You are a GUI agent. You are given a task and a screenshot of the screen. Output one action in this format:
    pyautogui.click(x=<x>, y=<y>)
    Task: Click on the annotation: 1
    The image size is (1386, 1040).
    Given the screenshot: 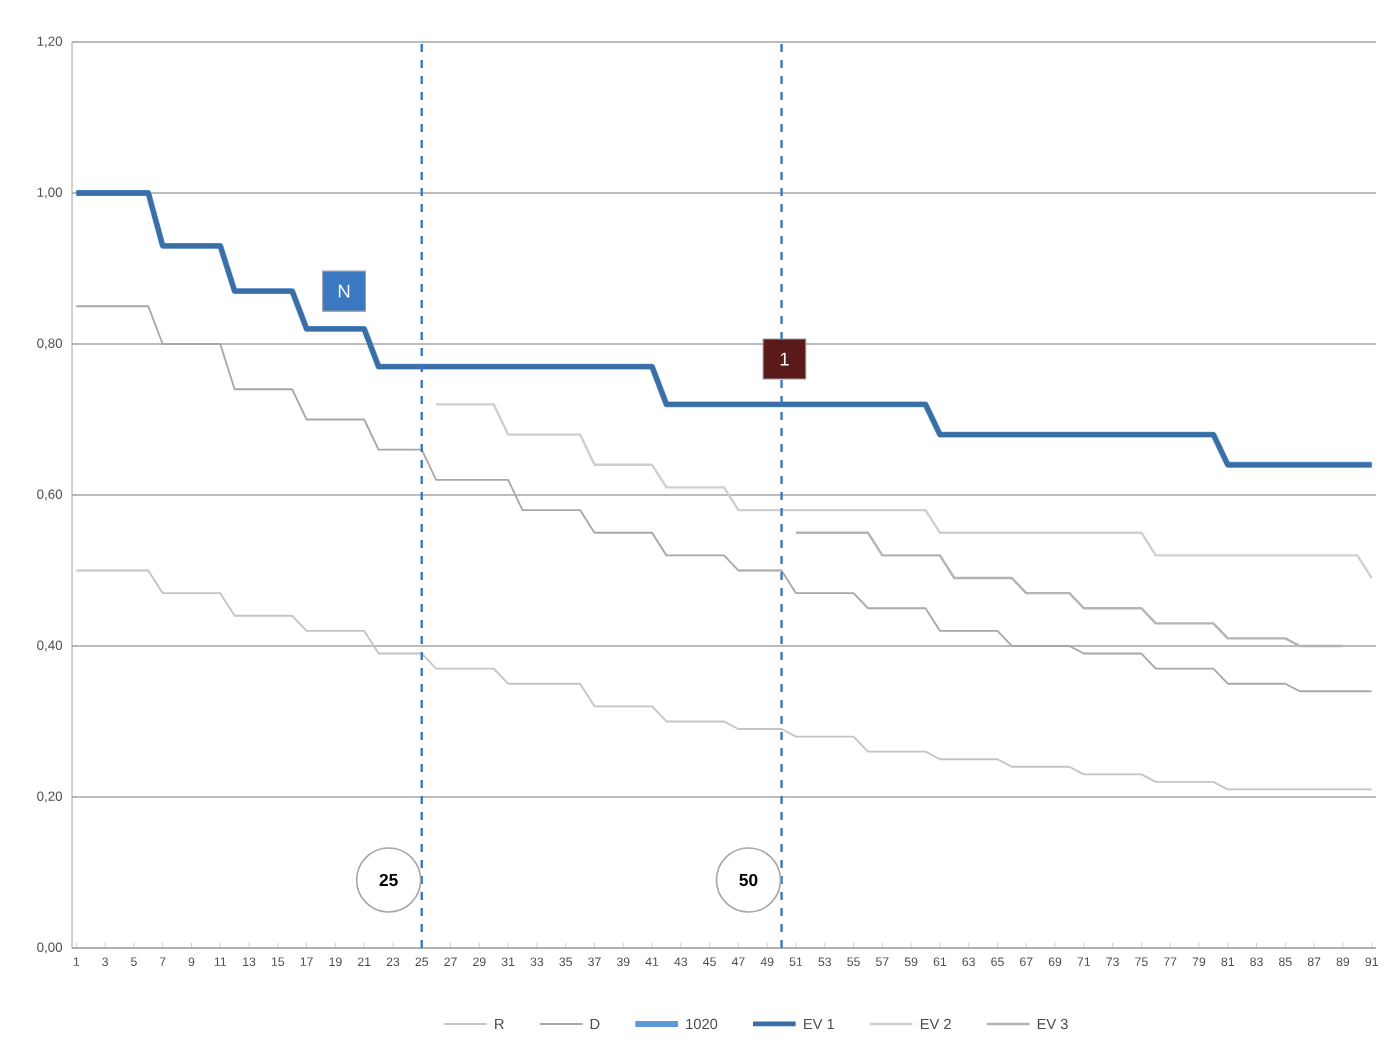 What is the action you would take?
    pyautogui.click(x=784, y=359)
    